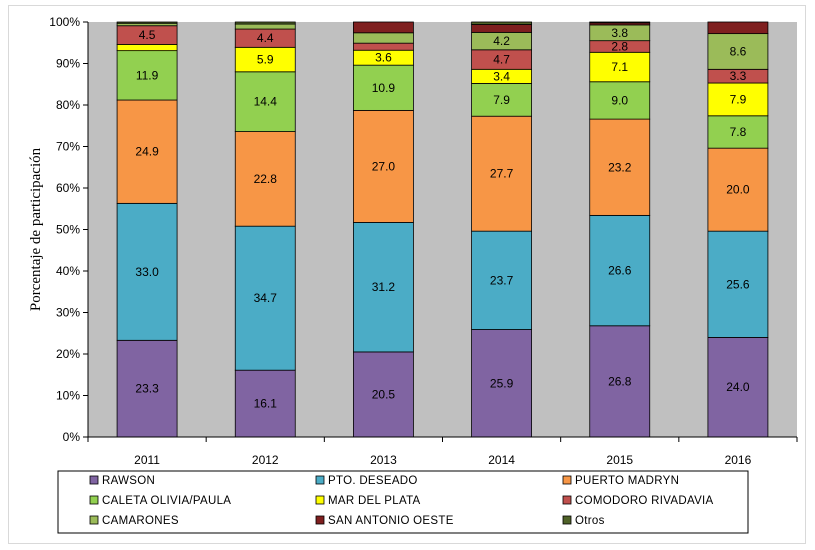  What do you see at coordinates (391, 521) in the screenshot?
I see `legend-label: SAN ANTONIO OESTE` at bounding box center [391, 521].